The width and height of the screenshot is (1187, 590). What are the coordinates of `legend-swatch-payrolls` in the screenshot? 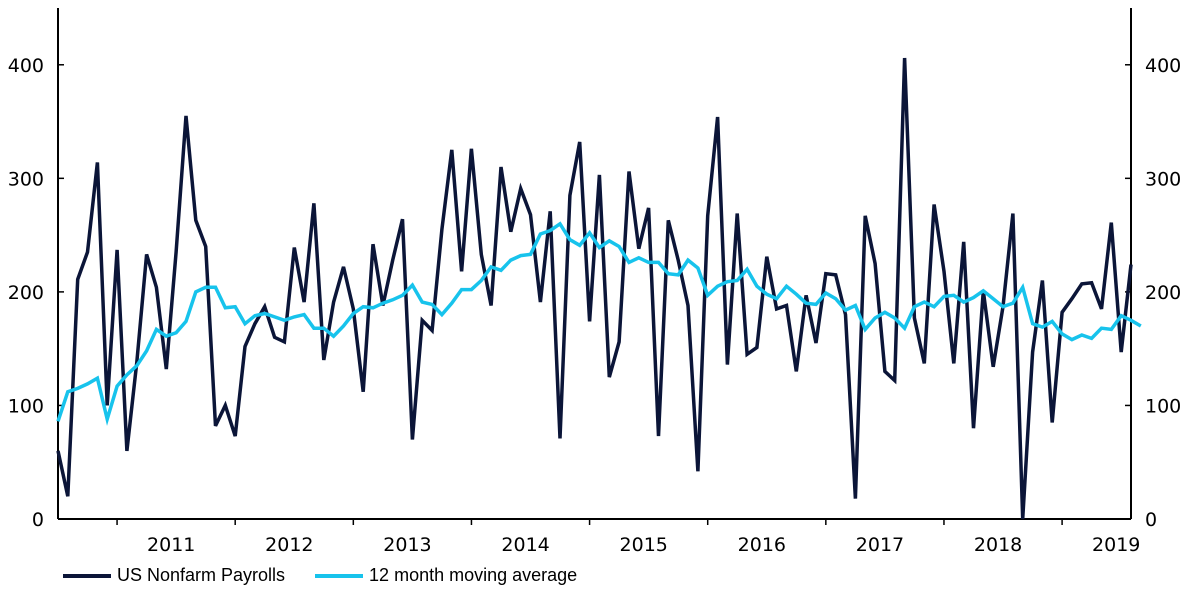 It's located at (87, 575).